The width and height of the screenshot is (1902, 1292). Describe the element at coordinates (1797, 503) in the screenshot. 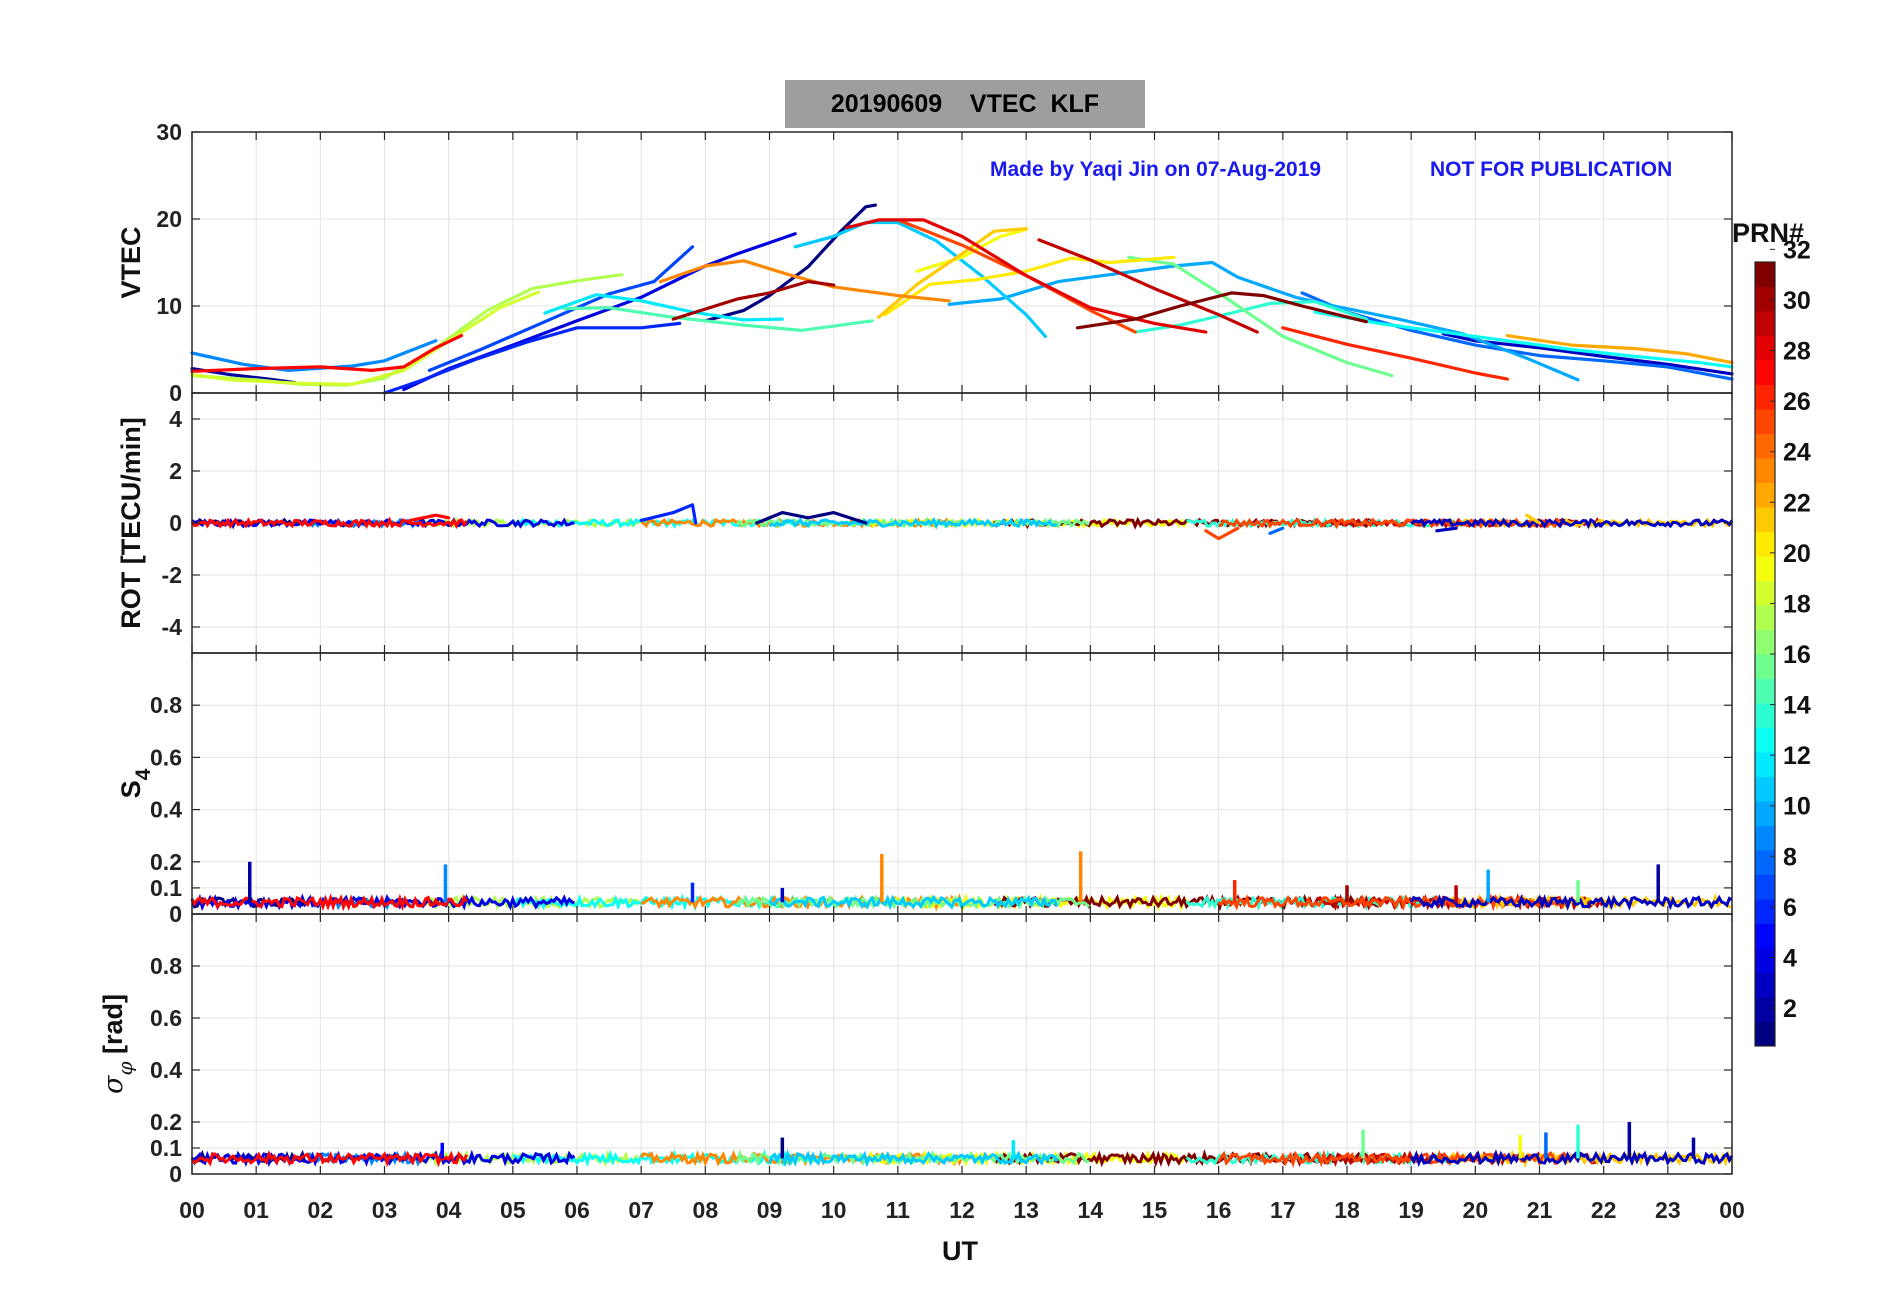

I see `colorbar-tick-label: 22` at that location.